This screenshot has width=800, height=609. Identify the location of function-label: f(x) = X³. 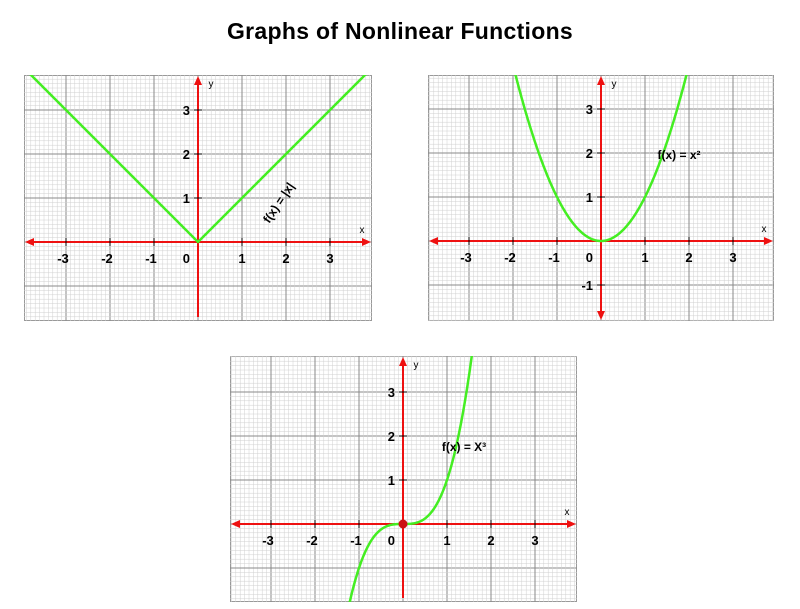
(464, 447).